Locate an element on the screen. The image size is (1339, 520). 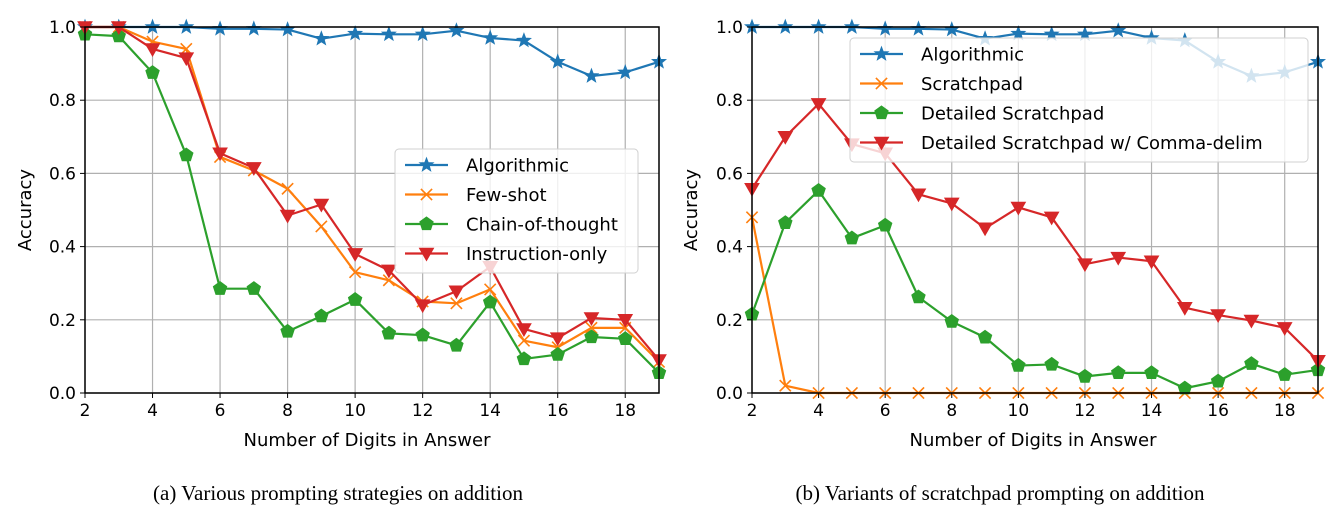
legend-item: Few-shot is located at coordinates (476, 195).